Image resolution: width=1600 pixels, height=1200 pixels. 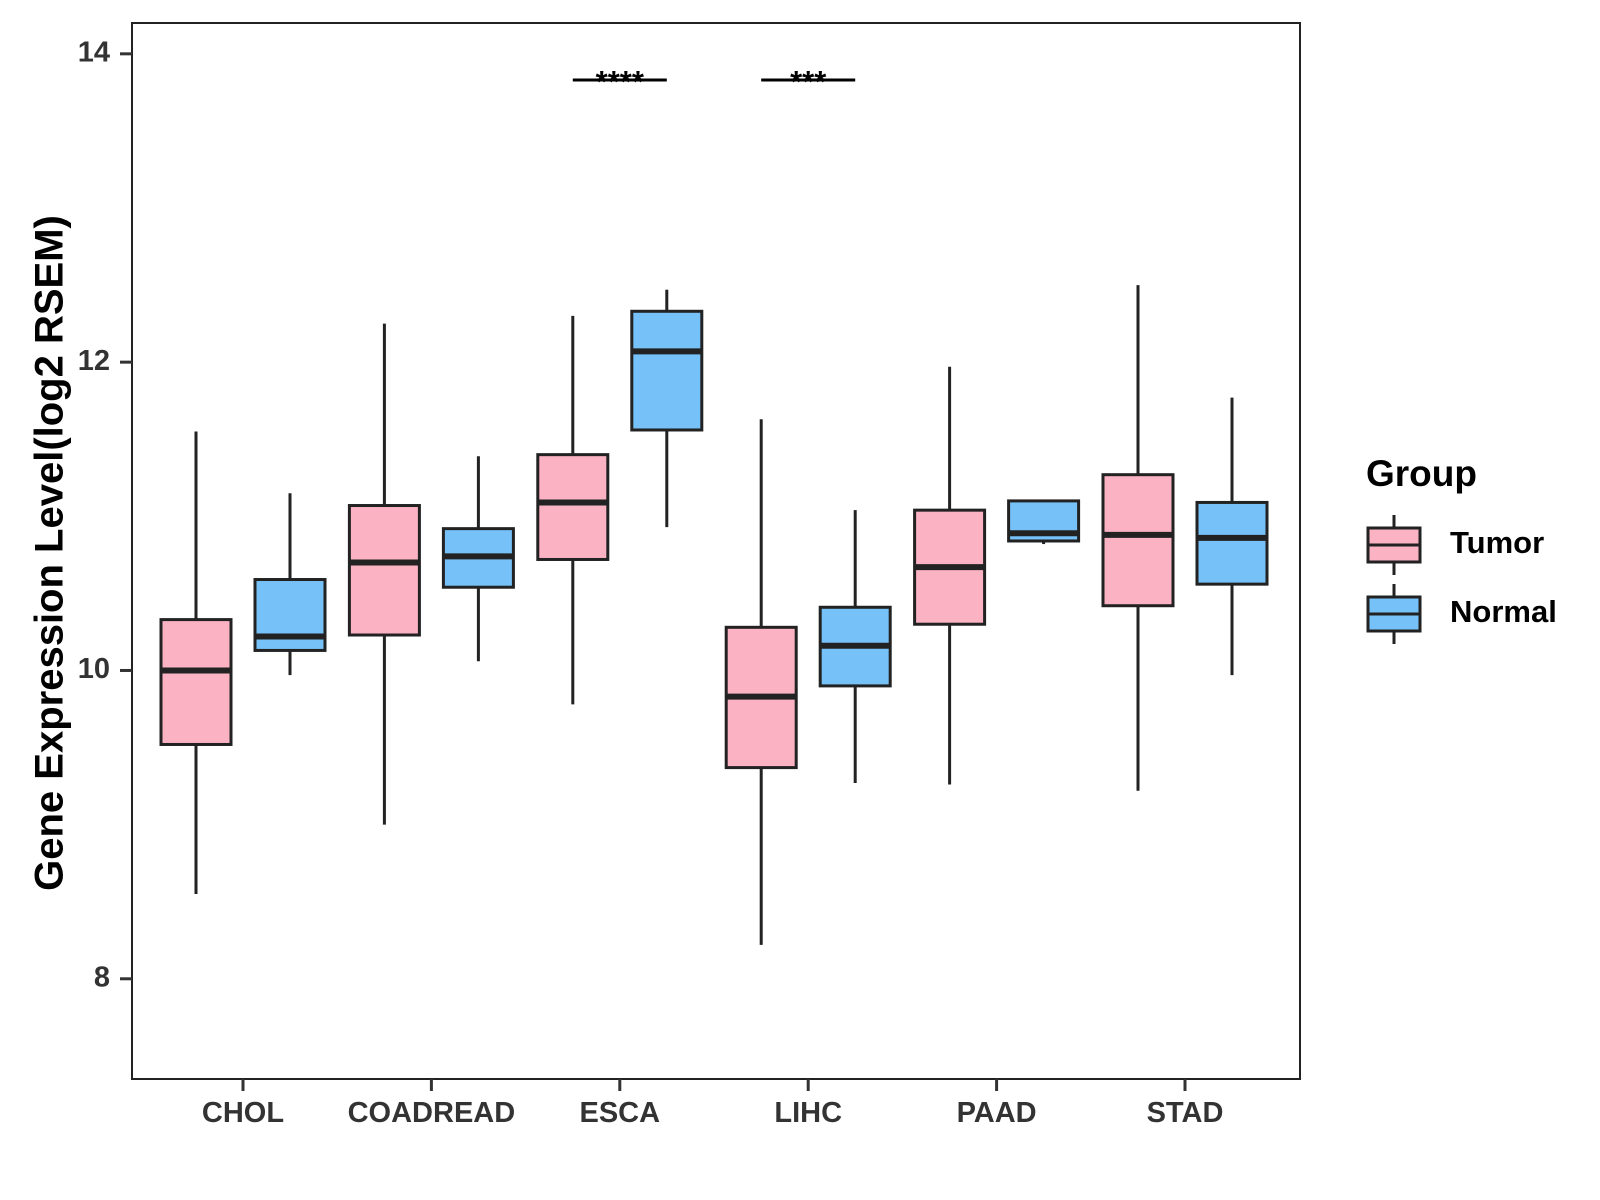 I want to click on normal-box-paad, so click(x=1044, y=522).